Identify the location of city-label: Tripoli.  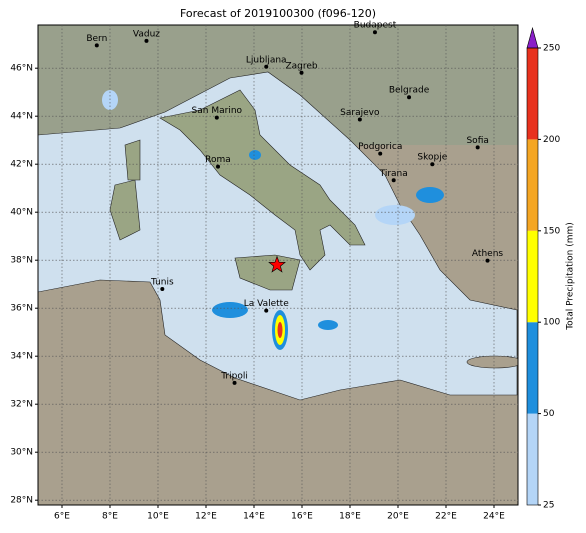
(234, 376).